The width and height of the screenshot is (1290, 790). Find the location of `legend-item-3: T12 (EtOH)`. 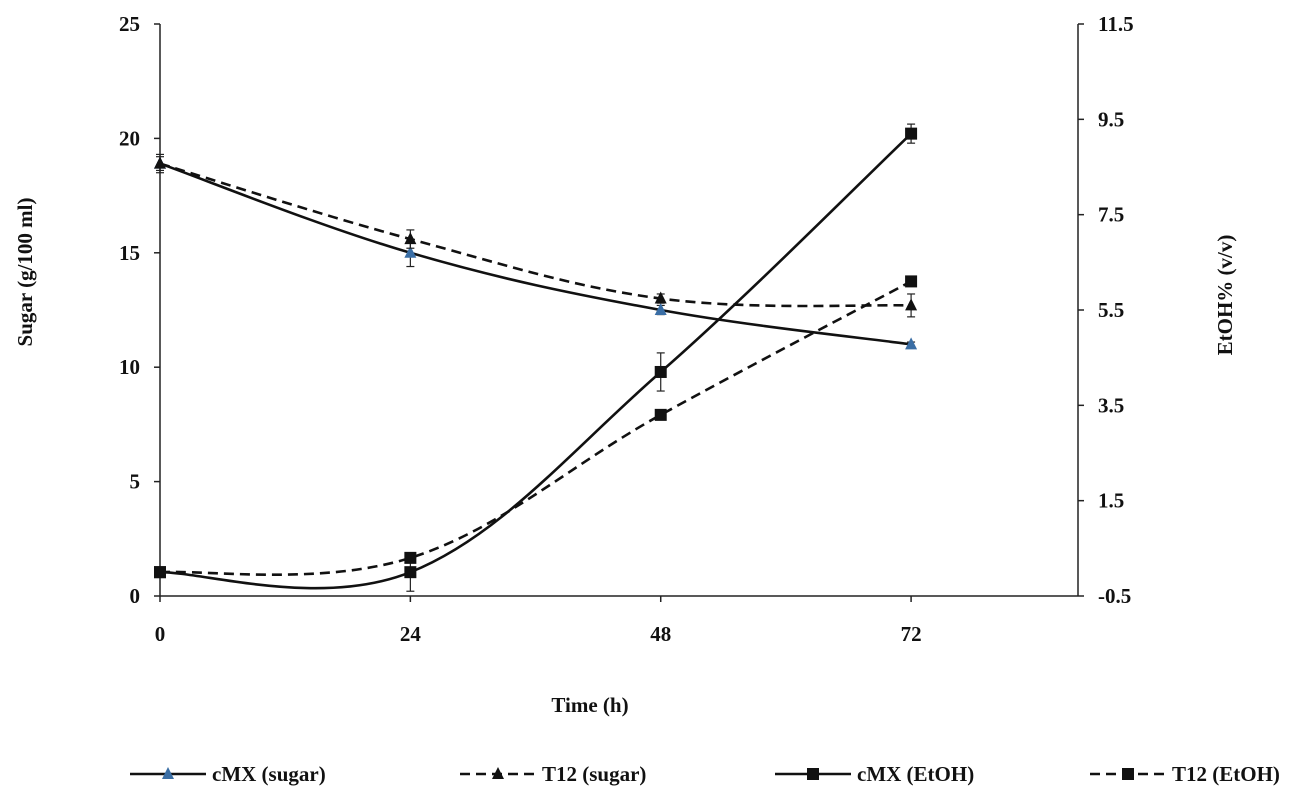

legend-item-3: T12 (EtOH) is located at coordinates (1185, 774).